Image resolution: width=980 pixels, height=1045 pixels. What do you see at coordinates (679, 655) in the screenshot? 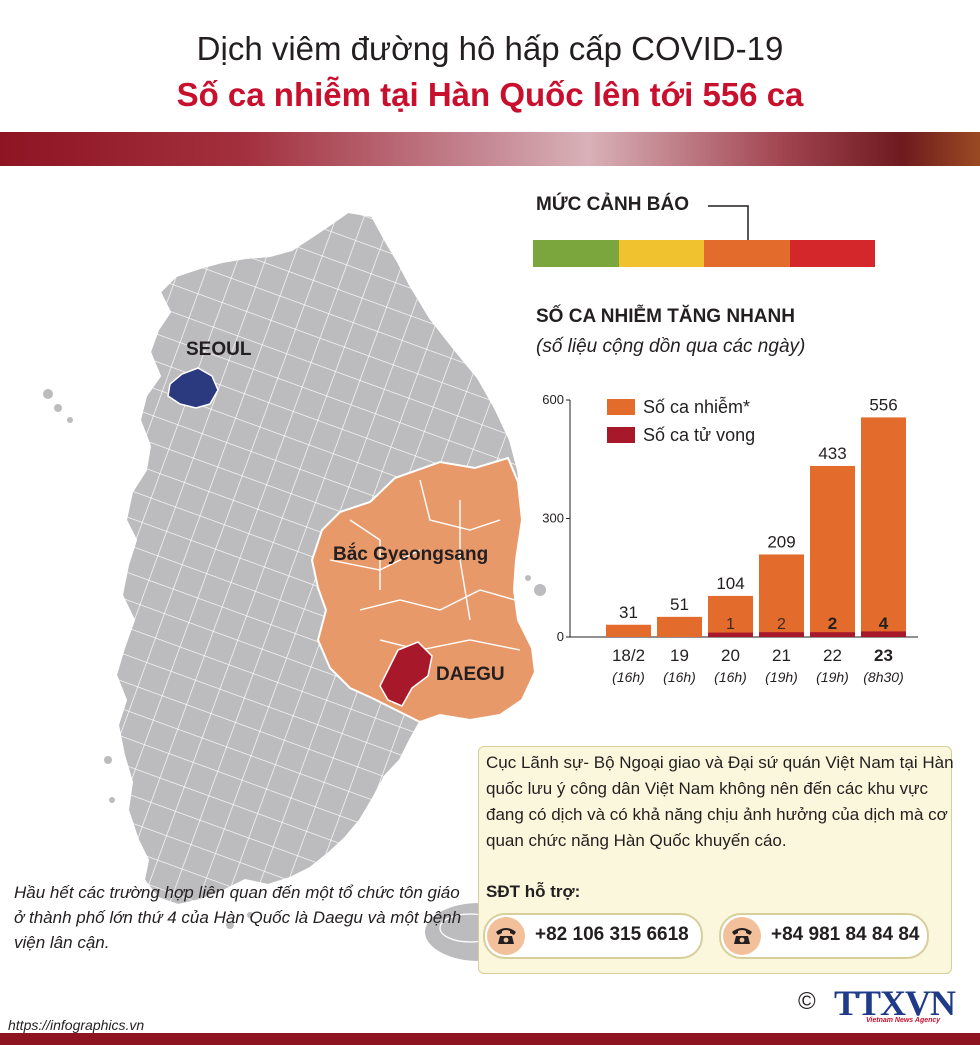
I see `x-tick-label: 19` at bounding box center [679, 655].